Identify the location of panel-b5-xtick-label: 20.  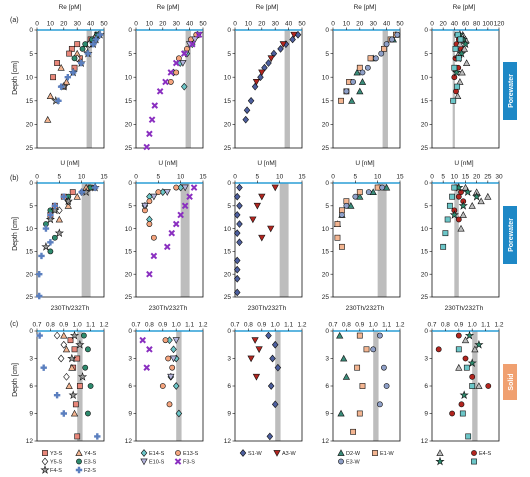
(477, 177).